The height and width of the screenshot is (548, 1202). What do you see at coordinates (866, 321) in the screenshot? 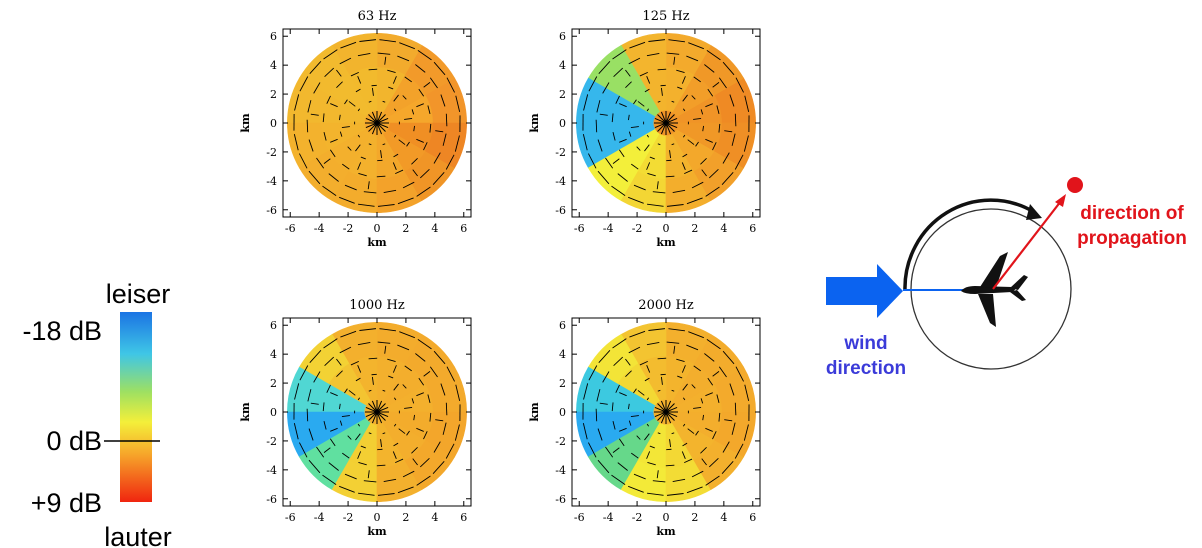
I see `wind-legend: wind direction` at bounding box center [866, 321].